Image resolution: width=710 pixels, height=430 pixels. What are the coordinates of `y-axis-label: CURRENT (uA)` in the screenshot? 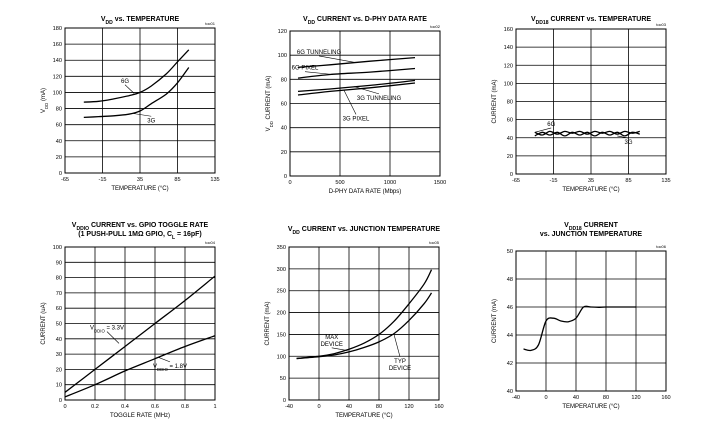 It's located at (44, 323).